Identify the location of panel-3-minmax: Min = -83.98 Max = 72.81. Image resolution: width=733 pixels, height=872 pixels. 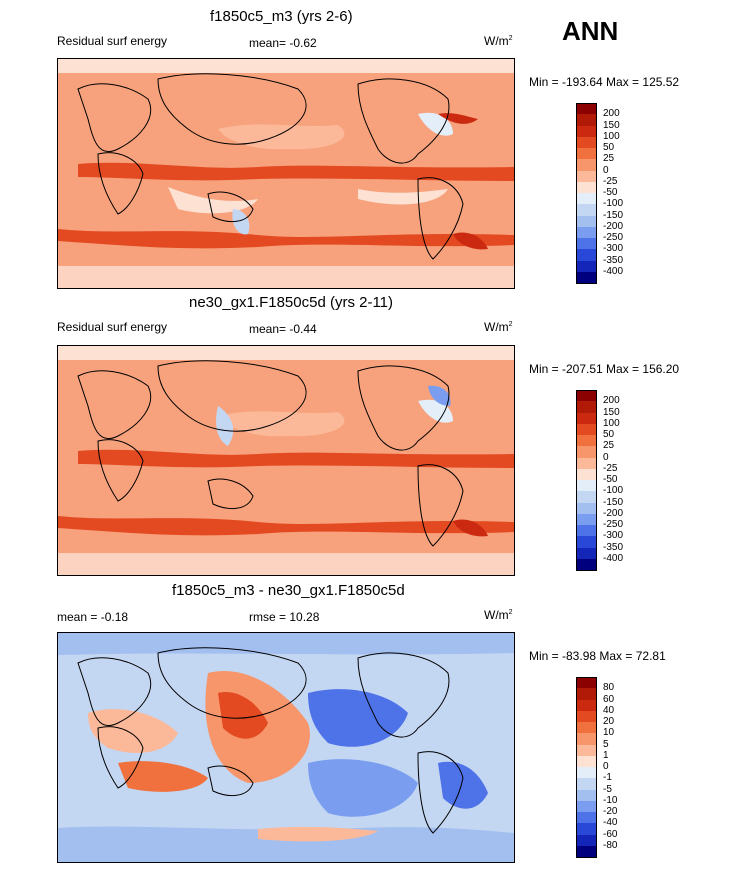
(597, 656).